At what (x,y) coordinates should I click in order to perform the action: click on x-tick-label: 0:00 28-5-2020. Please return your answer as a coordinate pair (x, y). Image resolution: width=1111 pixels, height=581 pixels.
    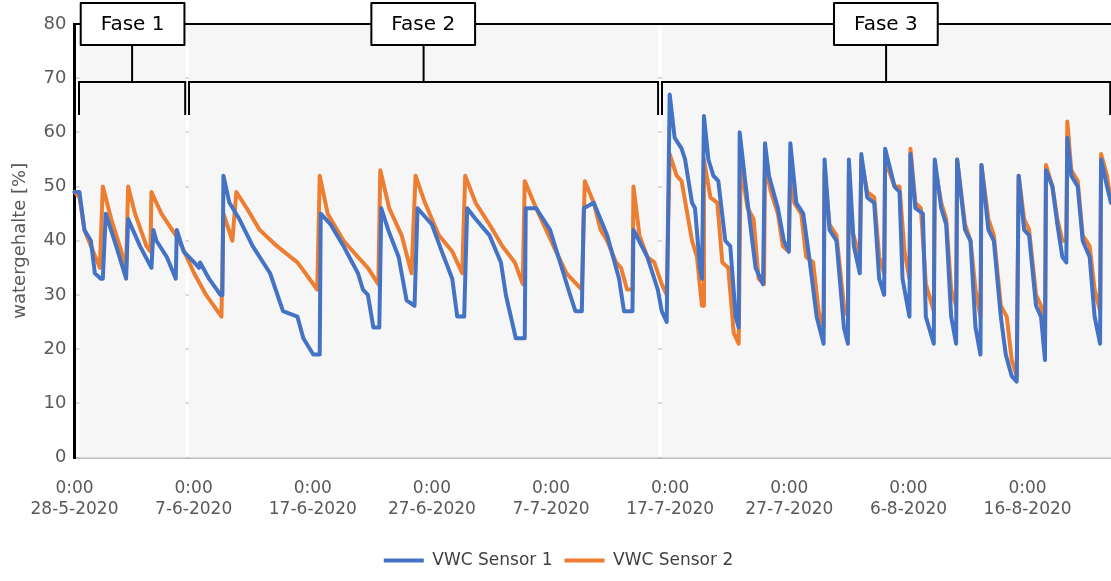
    Looking at the image, I should click on (74, 497).